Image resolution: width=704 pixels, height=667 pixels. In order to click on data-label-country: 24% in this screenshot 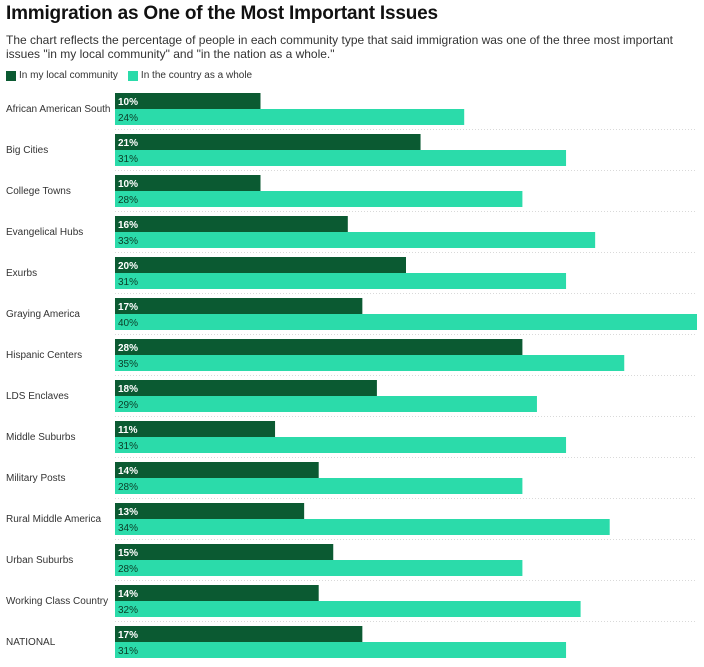, I will do `click(128, 118)`.